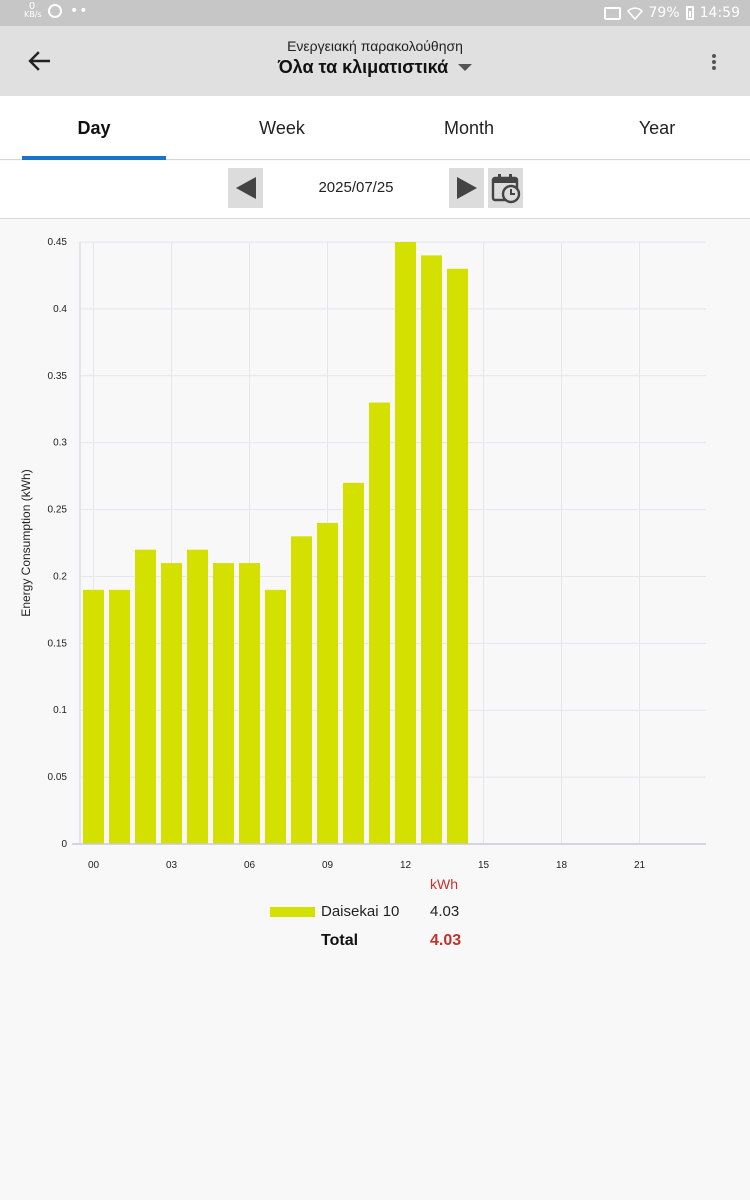  What do you see at coordinates (340, 940) in the screenshot?
I see `total-label: Total` at bounding box center [340, 940].